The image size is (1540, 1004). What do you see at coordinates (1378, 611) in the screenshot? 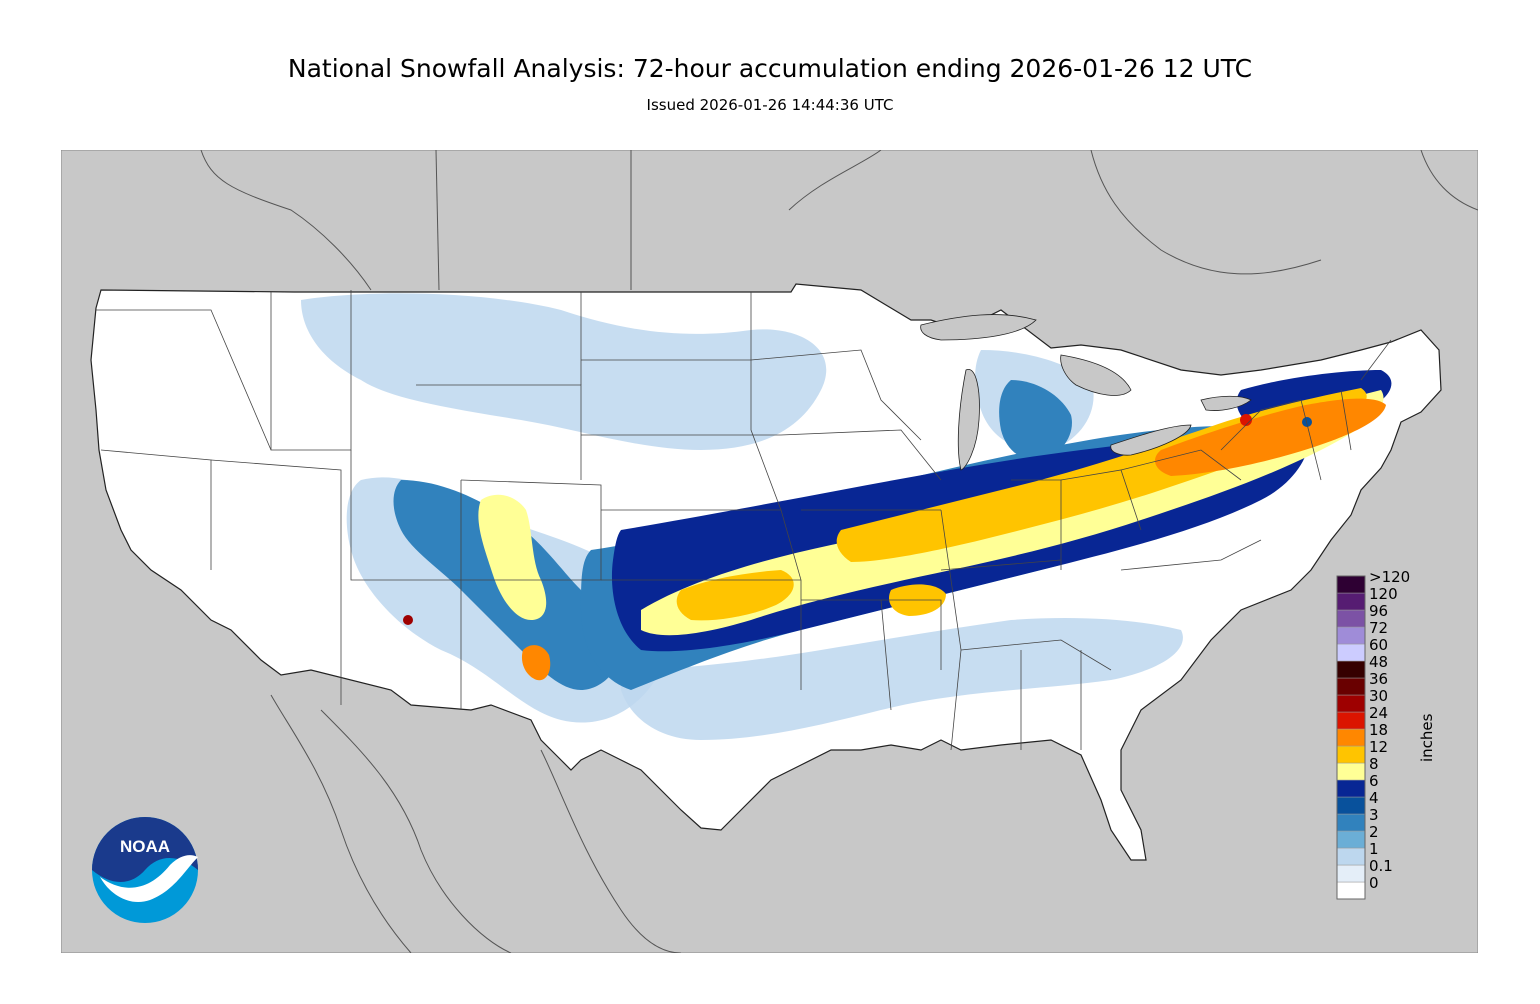
I see `colorbar-tick-label: 96` at bounding box center [1378, 611].